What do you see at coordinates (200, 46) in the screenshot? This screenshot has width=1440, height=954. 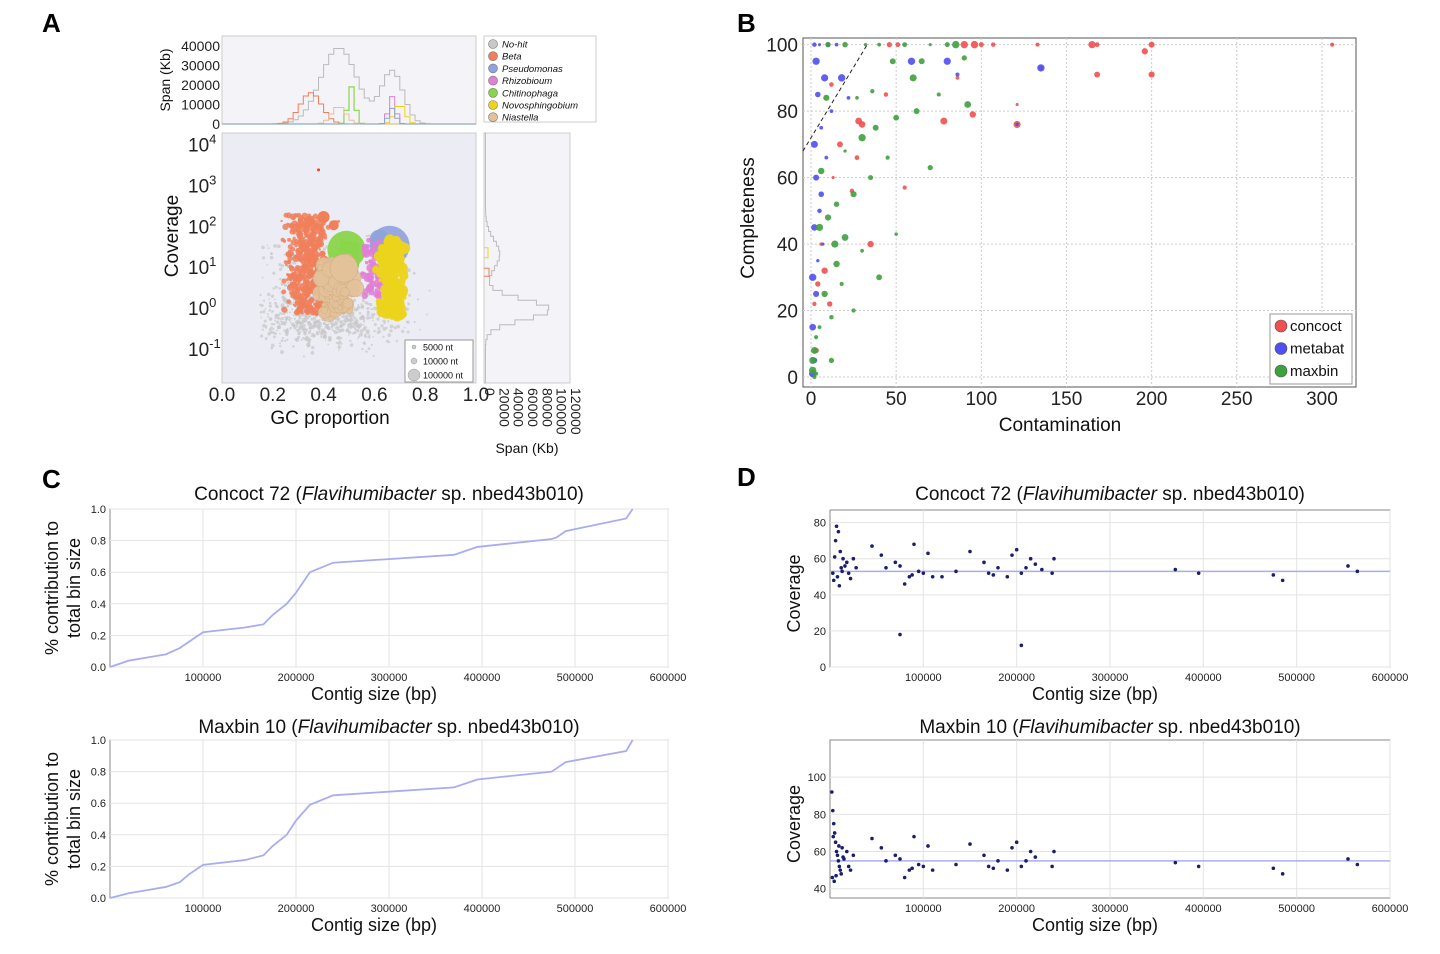 I see `top-hist-y-tick: 40000` at bounding box center [200, 46].